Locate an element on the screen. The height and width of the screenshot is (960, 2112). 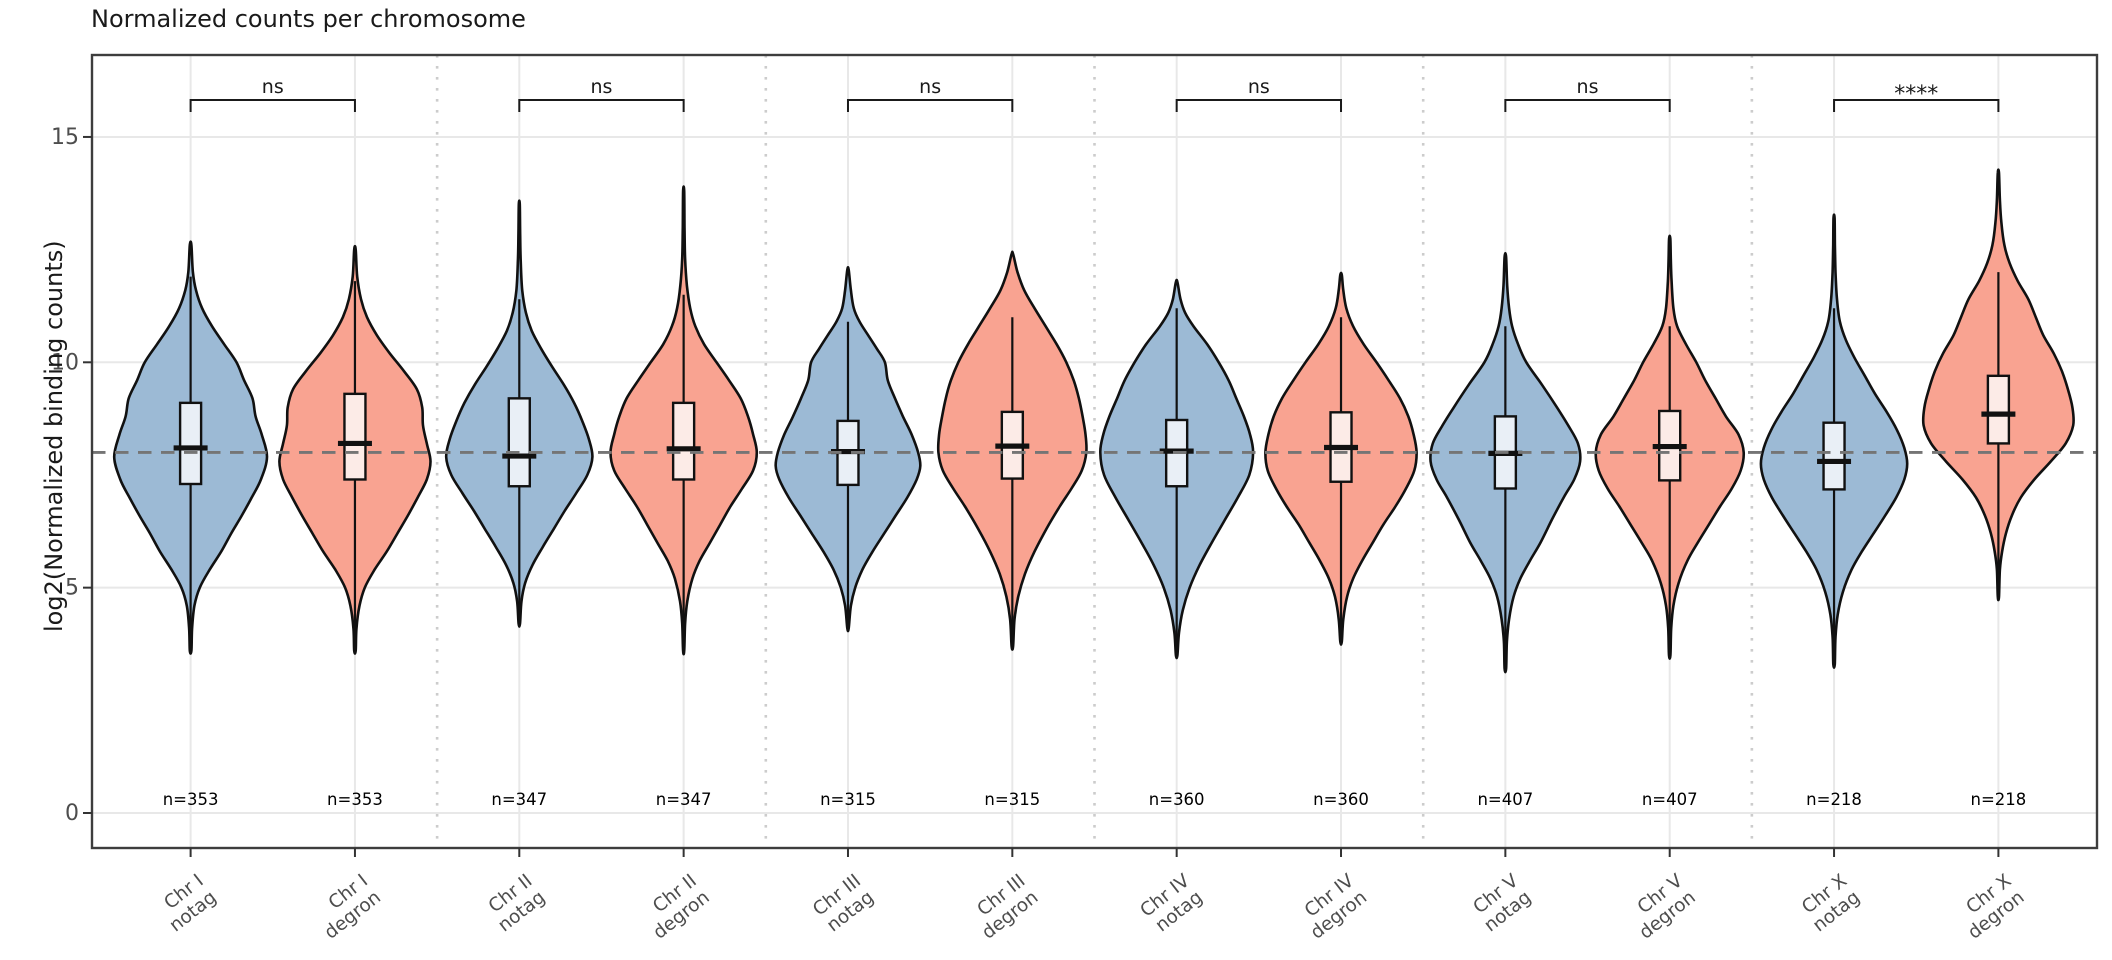
x-tick-label: Chr IVnotag is located at coordinates (1171, 904).